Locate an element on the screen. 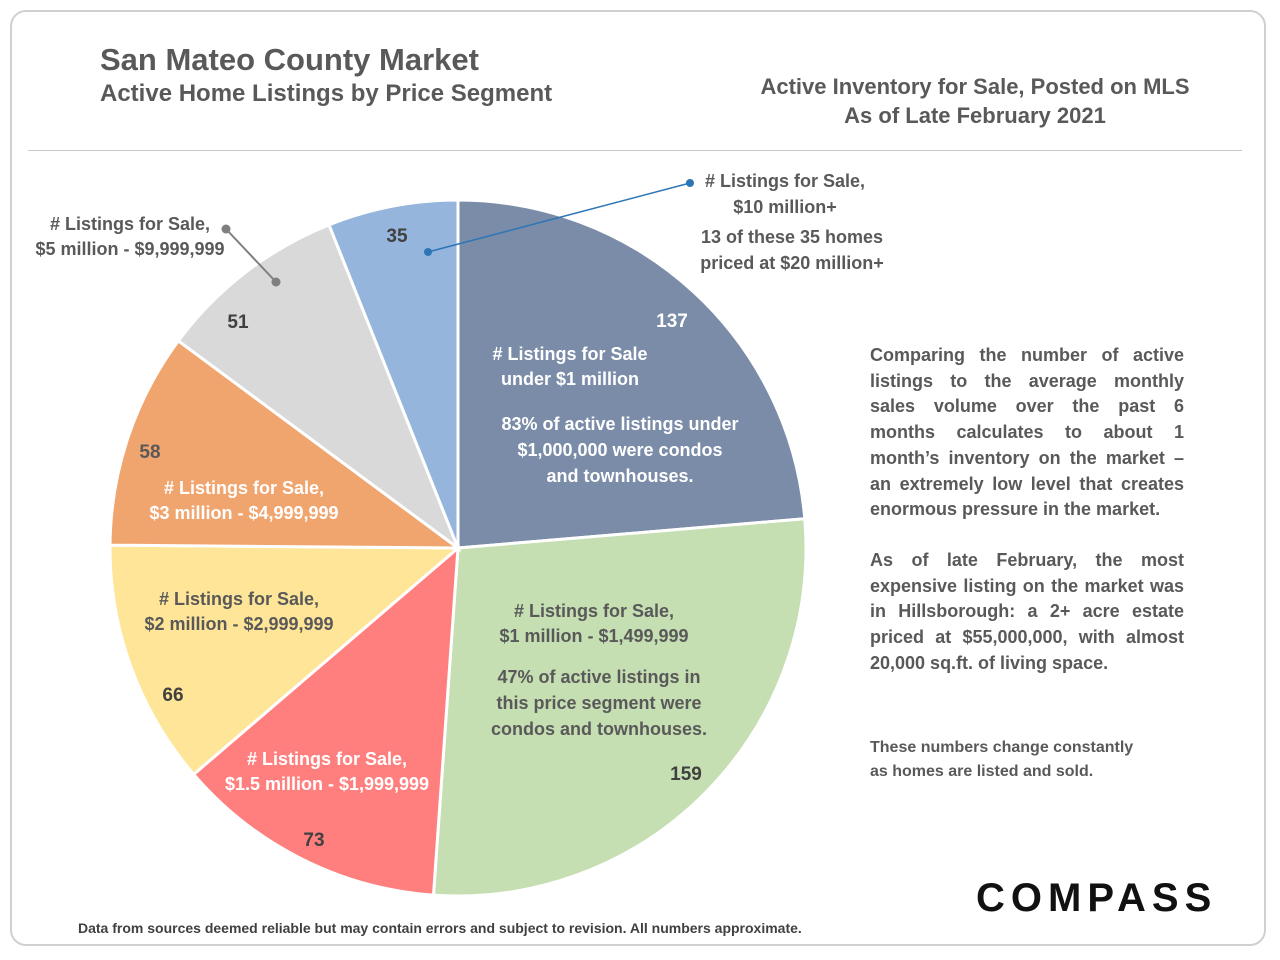 The height and width of the screenshot is (960, 1280). disclaimer-note-line1: These numbers change constantly is located at coordinates (1002, 747).